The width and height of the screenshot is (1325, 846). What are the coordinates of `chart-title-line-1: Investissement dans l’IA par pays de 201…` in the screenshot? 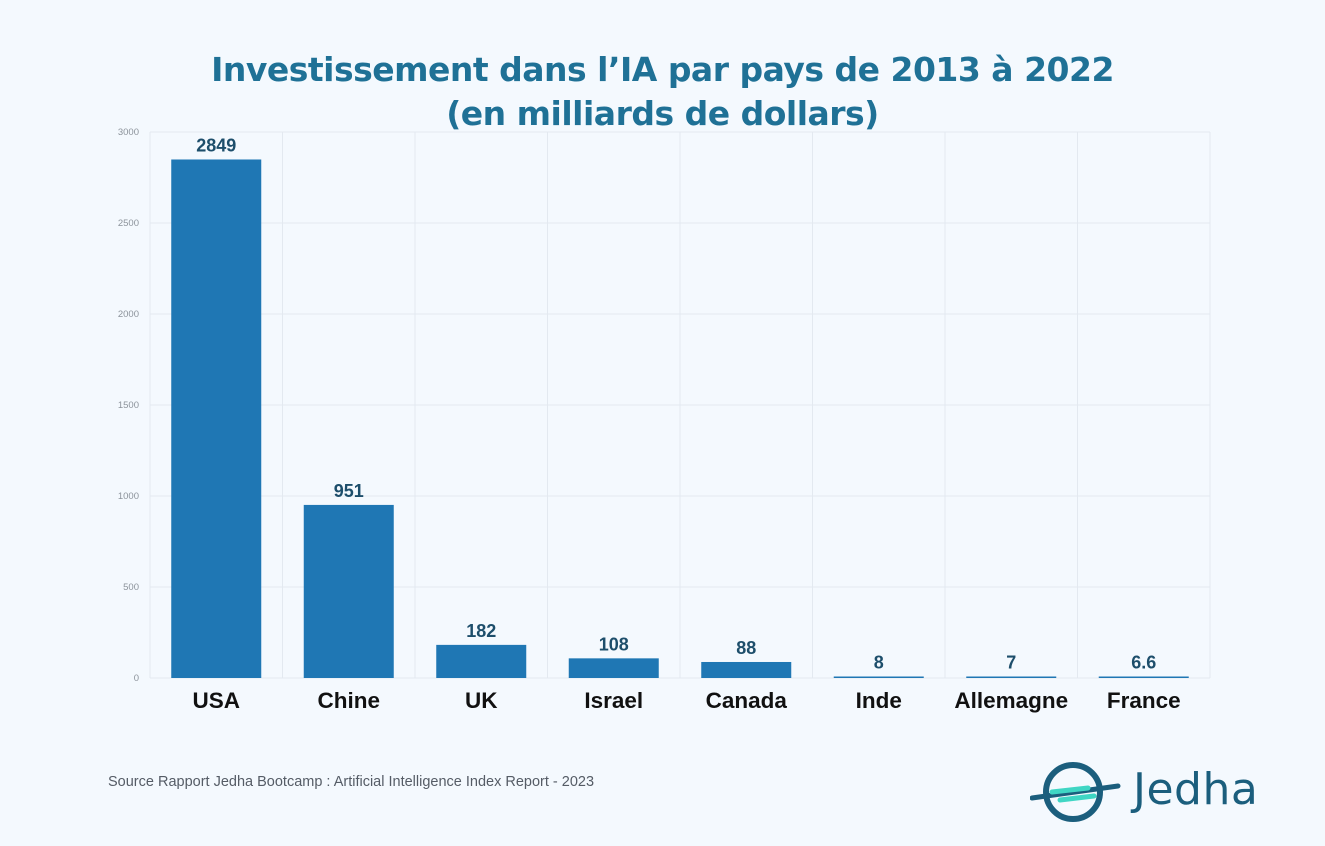 It's located at (662, 69).